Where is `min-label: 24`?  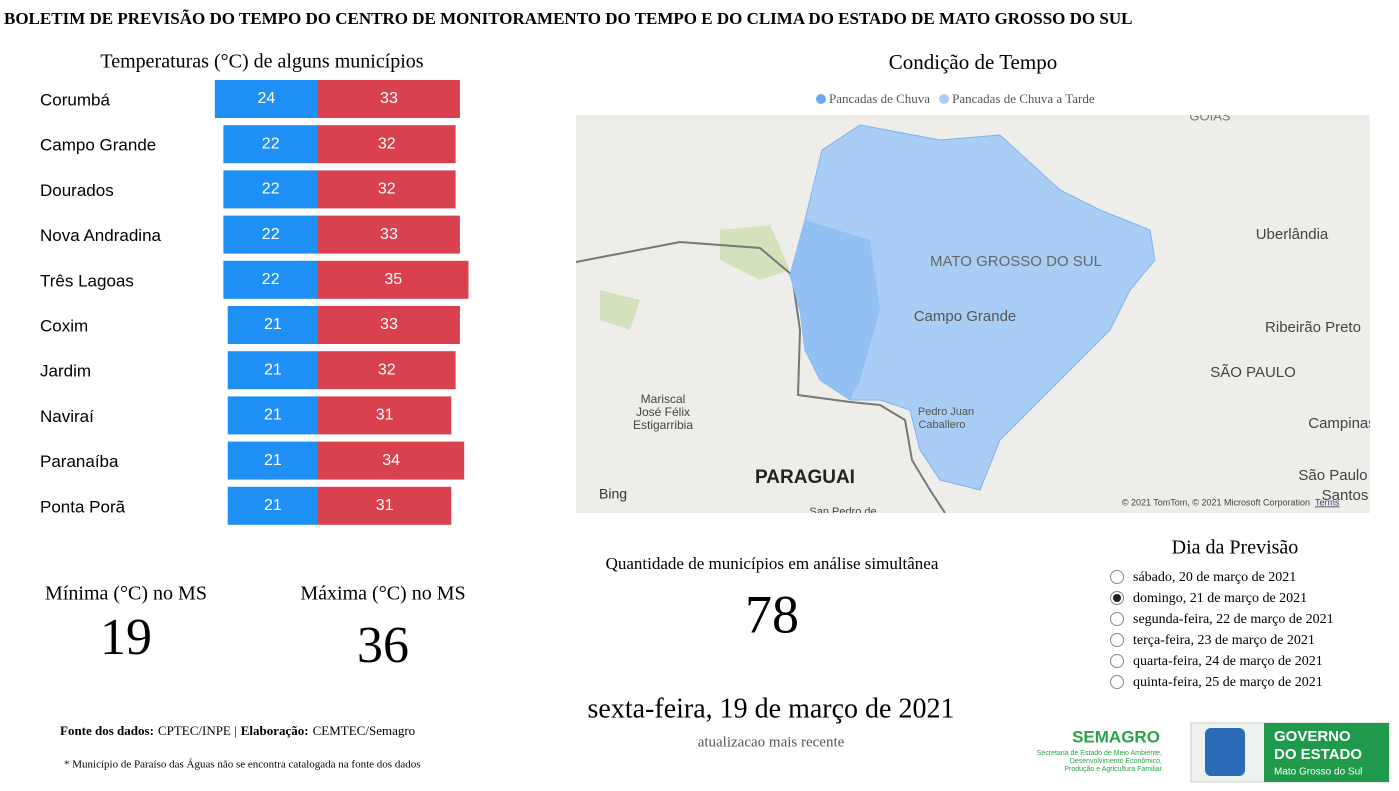 min-label: 24 is located at coordinates (267, 98).